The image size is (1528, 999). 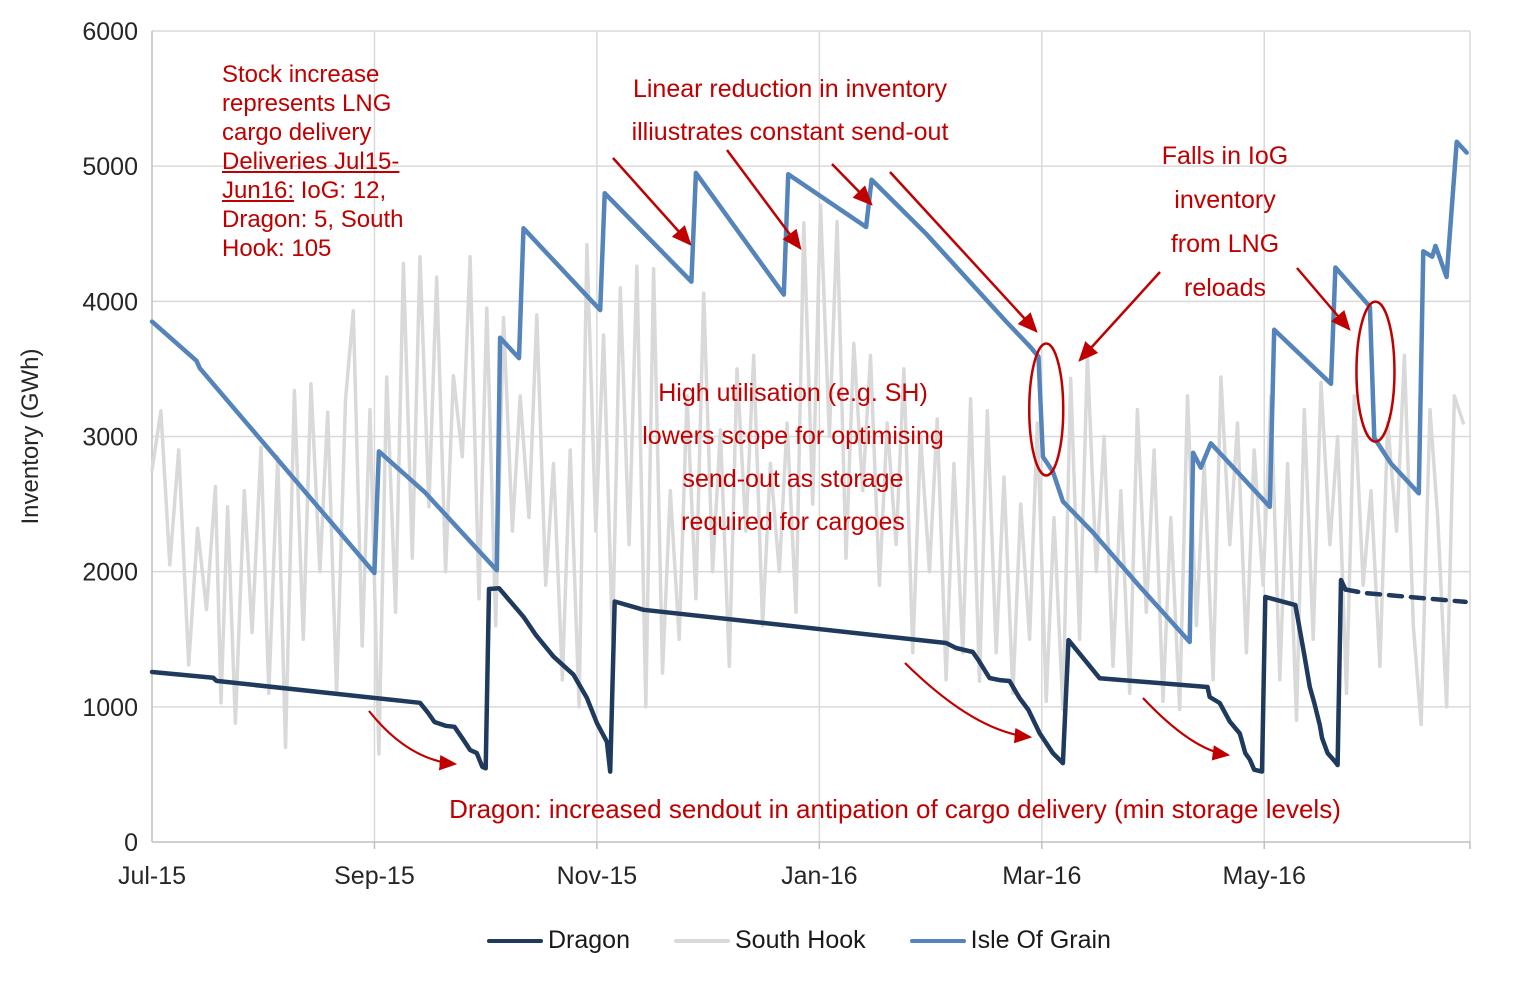 I want to click on annotation-line: inventory, so click(x=1225, y=200).